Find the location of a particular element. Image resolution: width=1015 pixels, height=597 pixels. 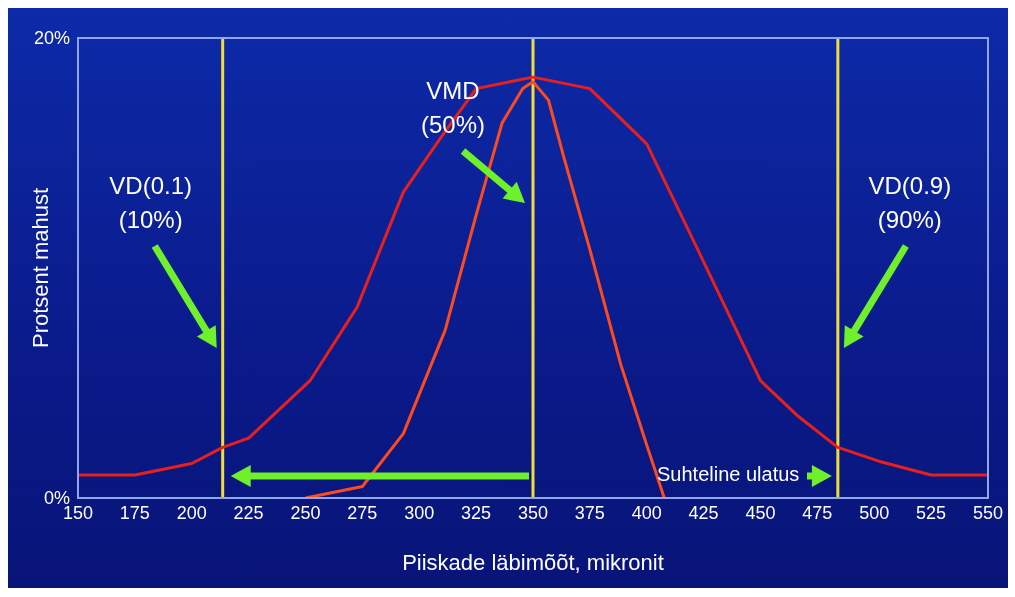

ref-line-label: VD(0.1) (10%) is located at coordinates (151, 203).